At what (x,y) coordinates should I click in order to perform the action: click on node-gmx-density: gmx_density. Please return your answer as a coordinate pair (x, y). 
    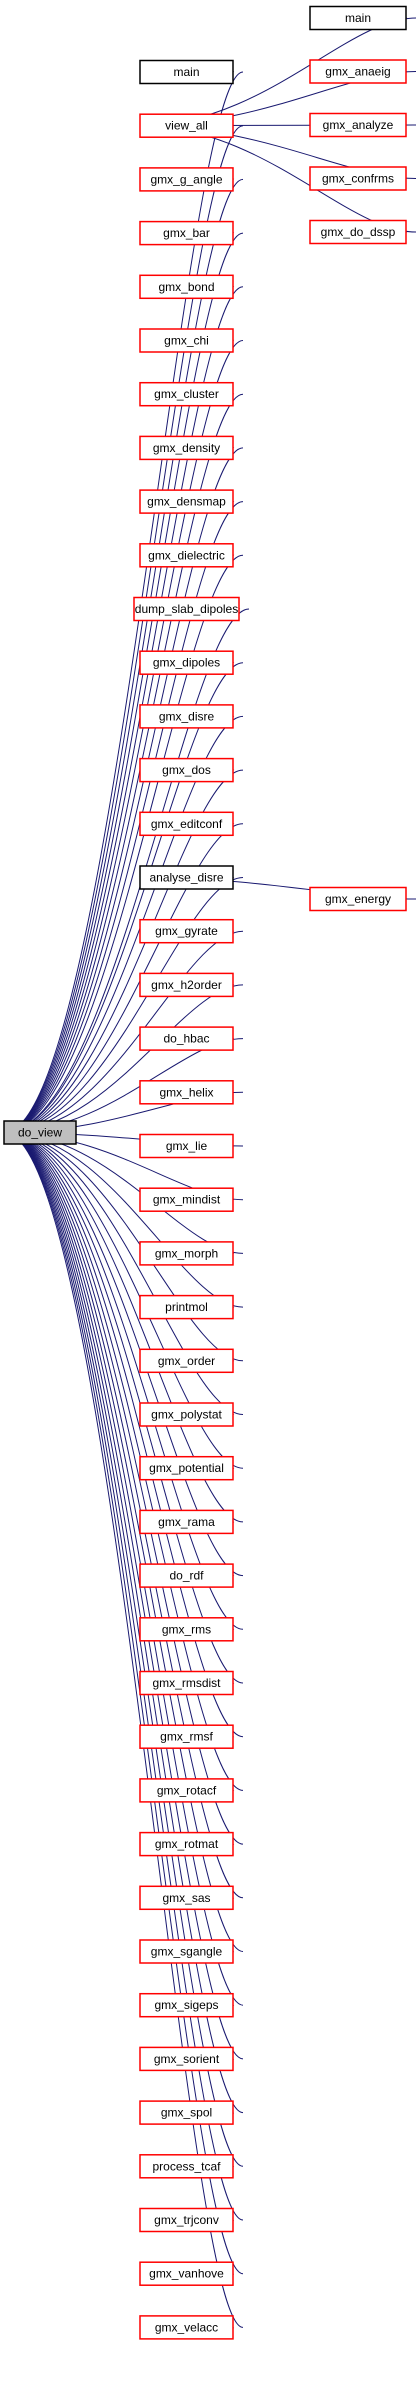
    Looking at the image, I should click on (186, 448).